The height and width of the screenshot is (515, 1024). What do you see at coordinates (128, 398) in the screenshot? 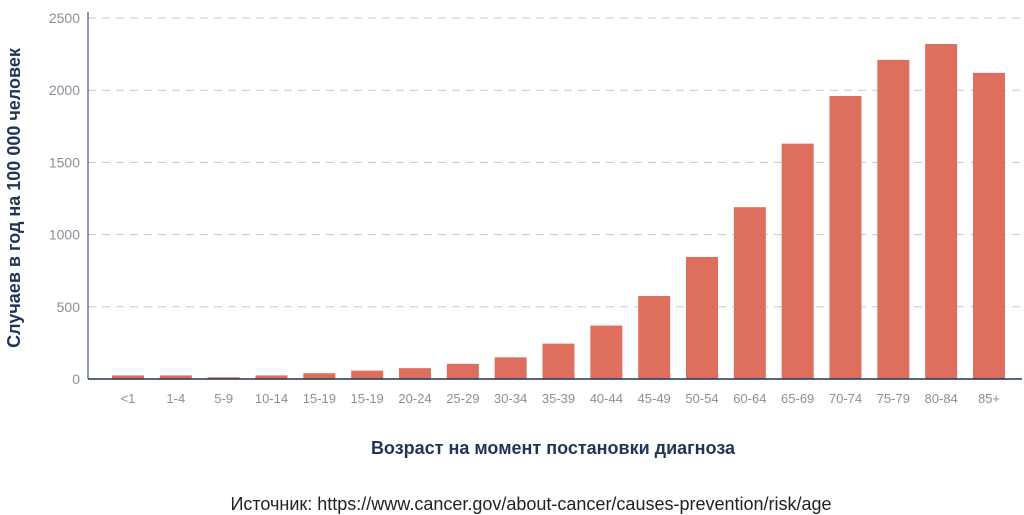
I see `x-tick-label: <1` at bounding box center [128, 398].